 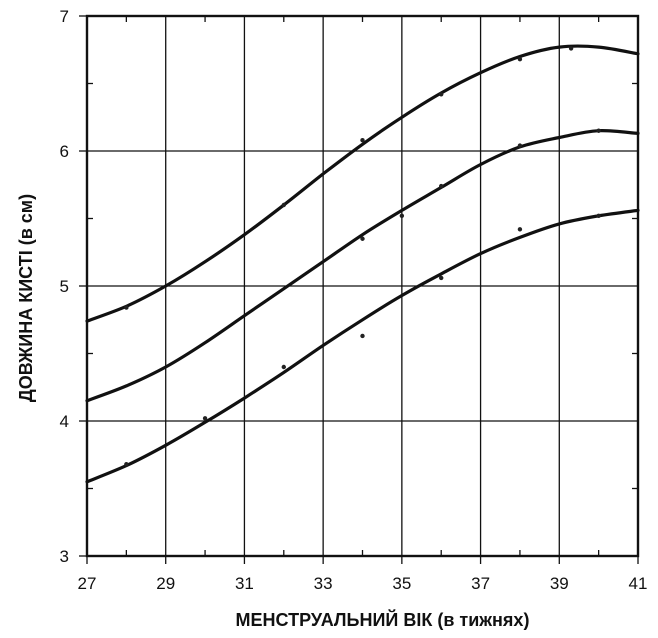 What do you see at coordinates (480, 583) in the screenshot?
I see `x-tick-label-37: 37` at bounding box center [480, 583].